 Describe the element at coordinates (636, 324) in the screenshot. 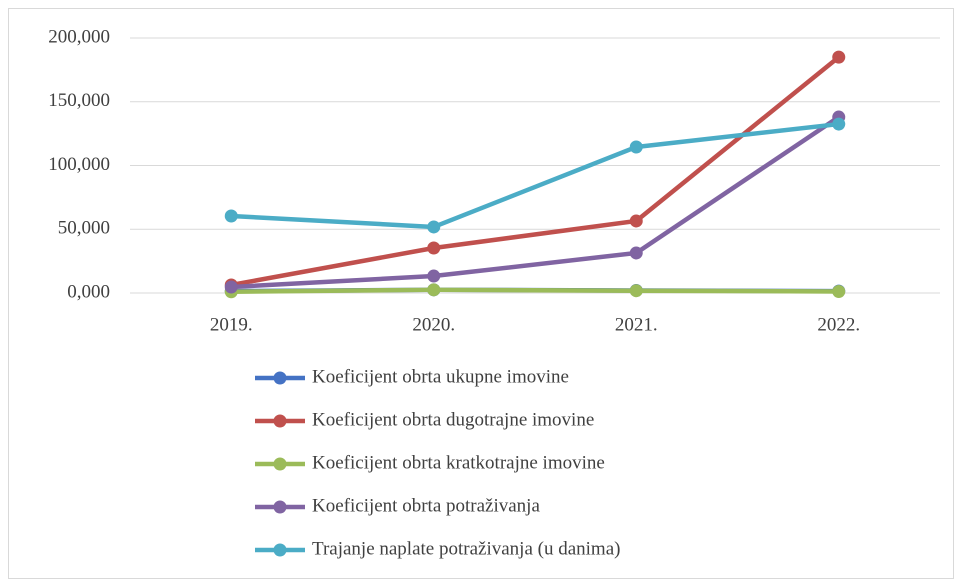

I see `x-tick-label: 2021.` at that location.